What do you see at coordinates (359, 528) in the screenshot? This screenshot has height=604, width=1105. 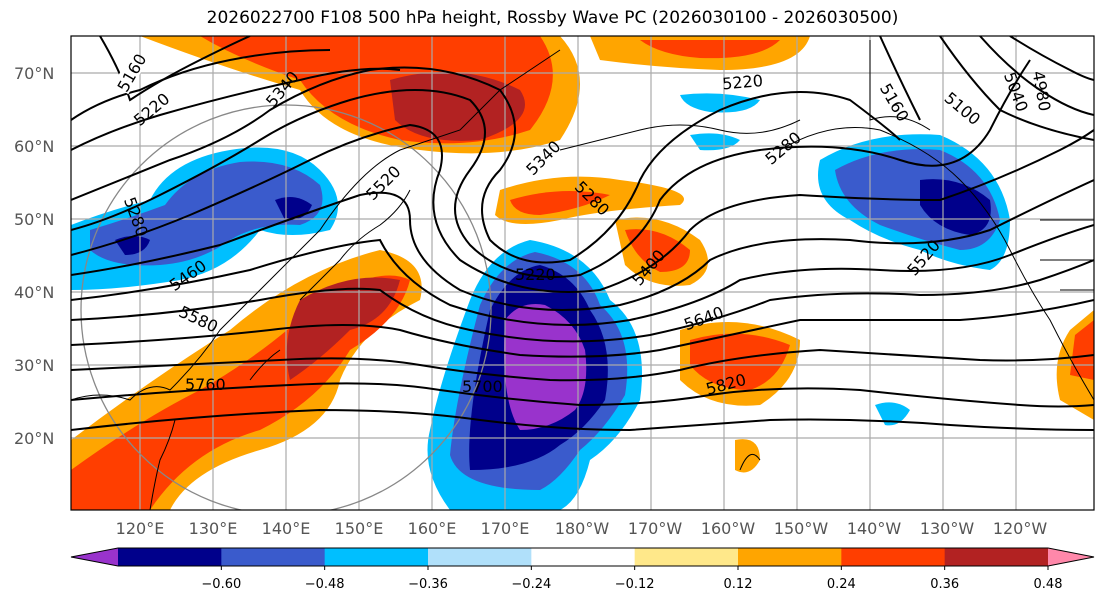 I see `lon-label: 150°E` at bounding box center [359, 528].